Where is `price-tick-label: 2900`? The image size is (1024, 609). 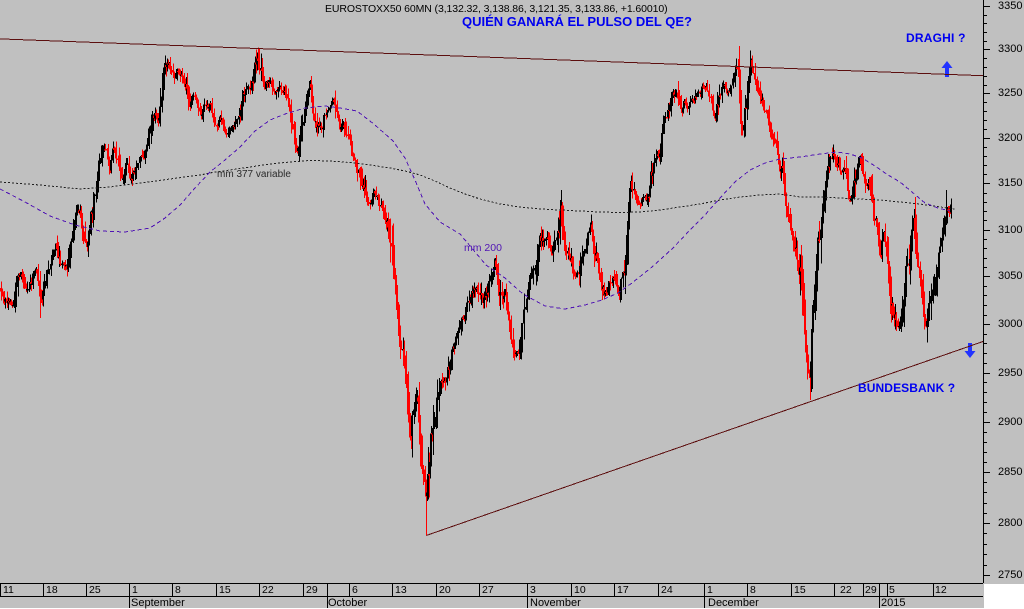 price-tick-label: 2900 is located at coordinates (1010, 422).